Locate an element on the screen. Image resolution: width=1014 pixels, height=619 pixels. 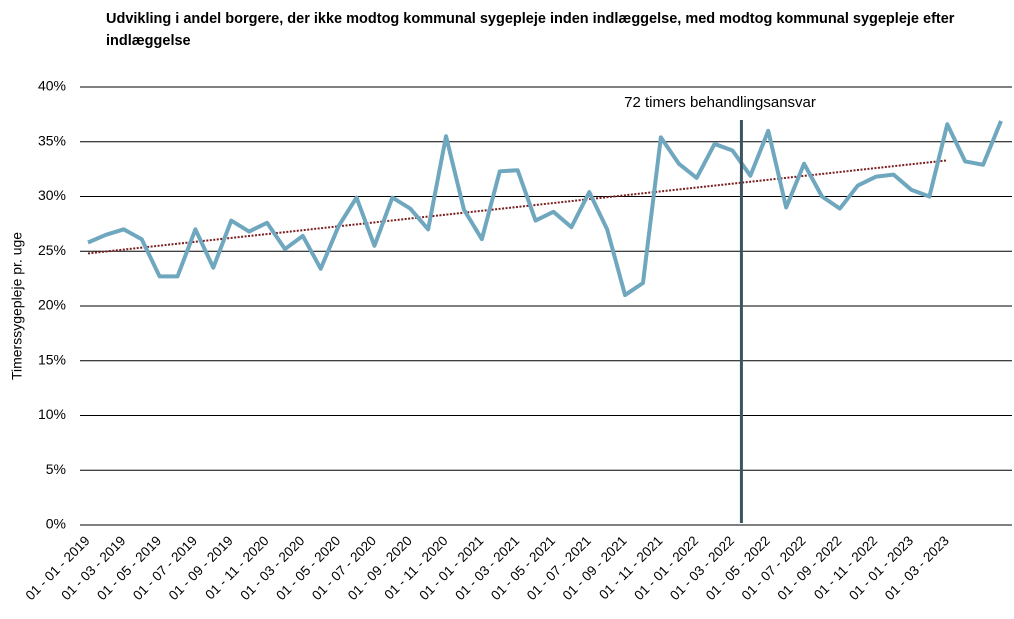
y-tick-label: 30% is located at coordinates (52, 195).